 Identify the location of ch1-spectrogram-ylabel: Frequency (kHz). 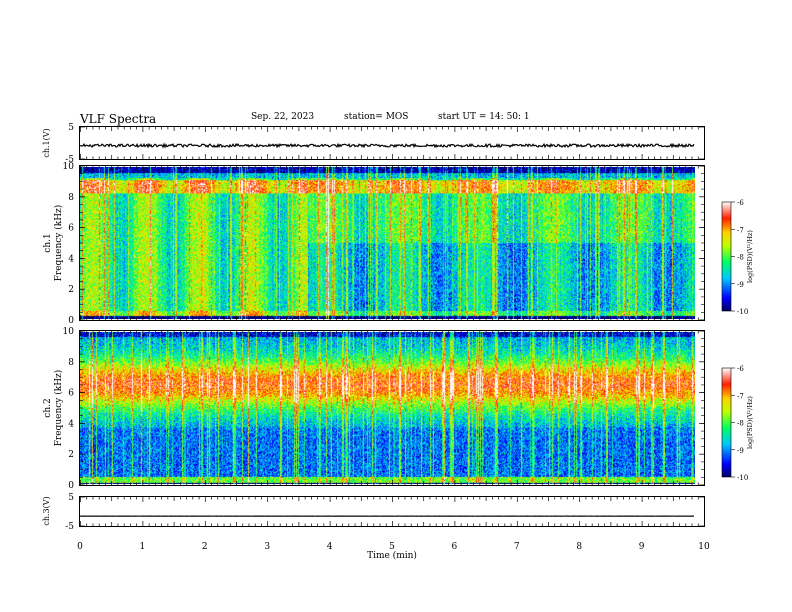
(58, 243).